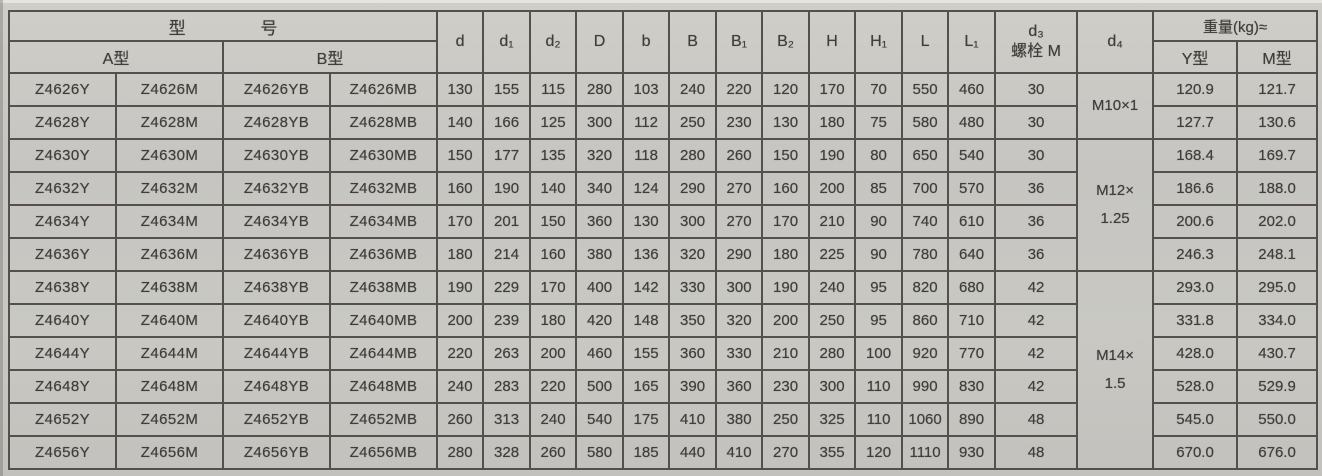 This screenshot has height=476, width=1322. I want to click on dim-cell: 75, so click(879, 122).